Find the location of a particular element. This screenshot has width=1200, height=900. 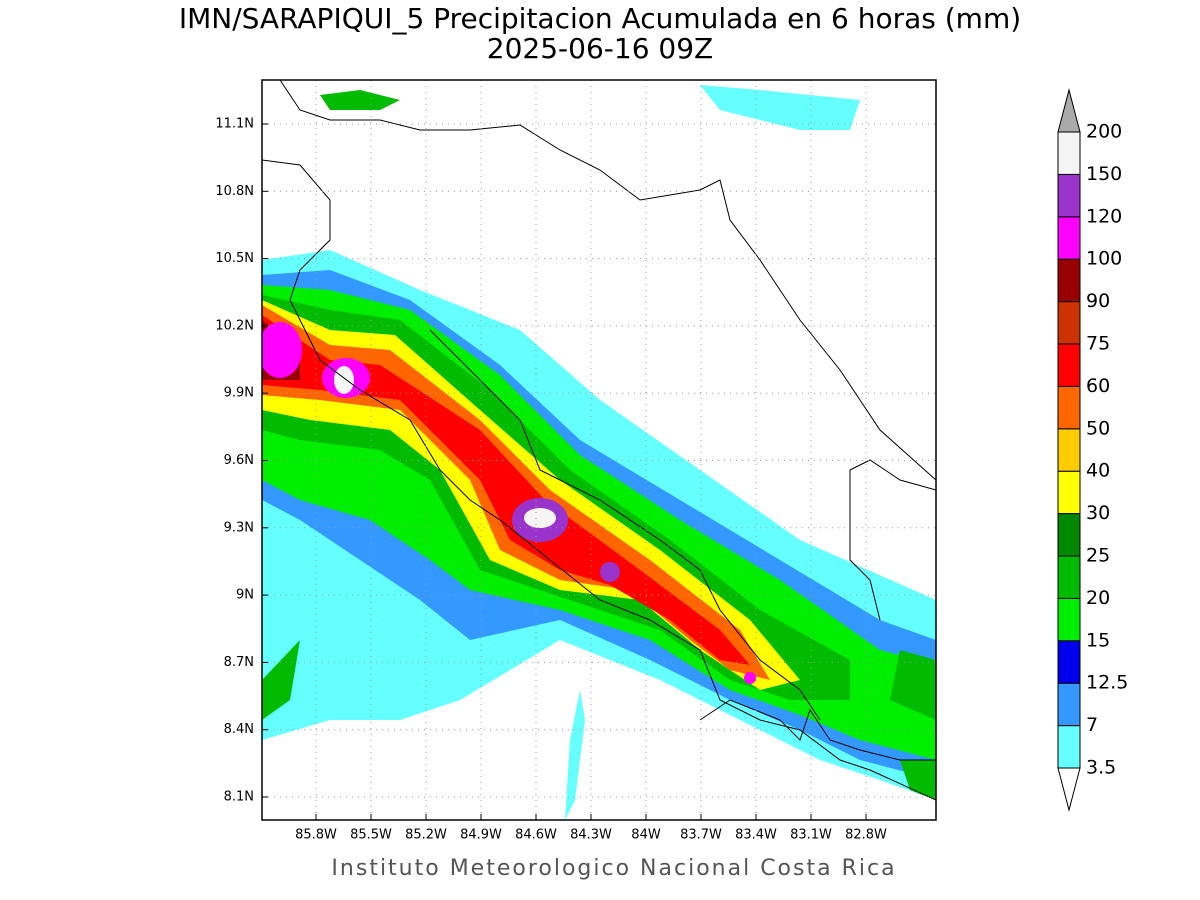

colorbar-high-end is located at coordinates (1069, 110).